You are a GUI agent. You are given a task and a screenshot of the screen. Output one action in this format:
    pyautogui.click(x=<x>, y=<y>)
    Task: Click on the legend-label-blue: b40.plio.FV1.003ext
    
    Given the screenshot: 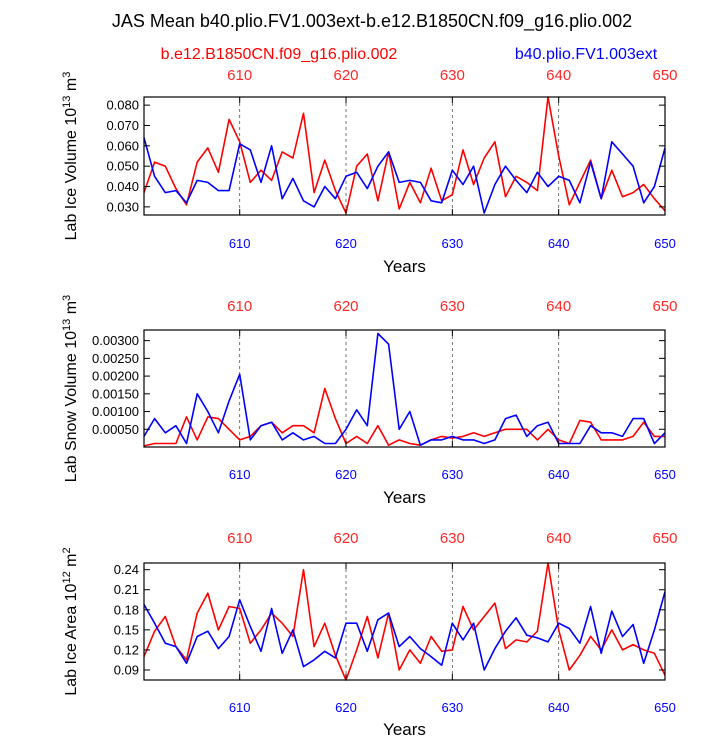 What is the action you would take?
    pyautogui.click(x=586, y=54)
    